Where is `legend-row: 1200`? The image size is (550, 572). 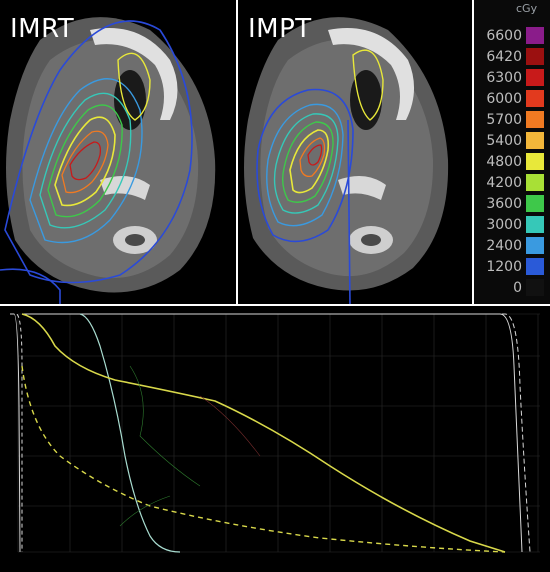 legend-row: 1200 is located at coordinates (512, 266).